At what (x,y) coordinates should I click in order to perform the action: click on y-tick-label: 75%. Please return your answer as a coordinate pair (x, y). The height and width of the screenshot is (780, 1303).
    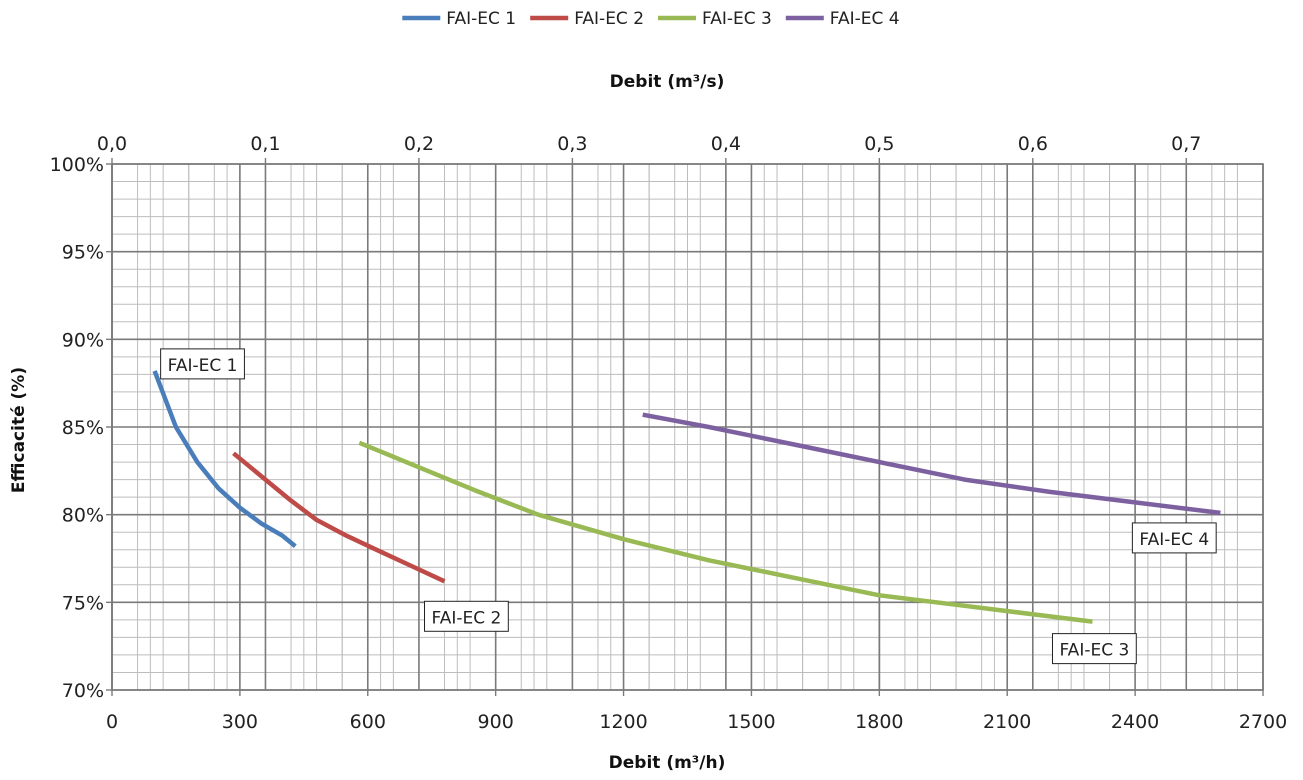
    Looking at the image, I should click on (83, 603).